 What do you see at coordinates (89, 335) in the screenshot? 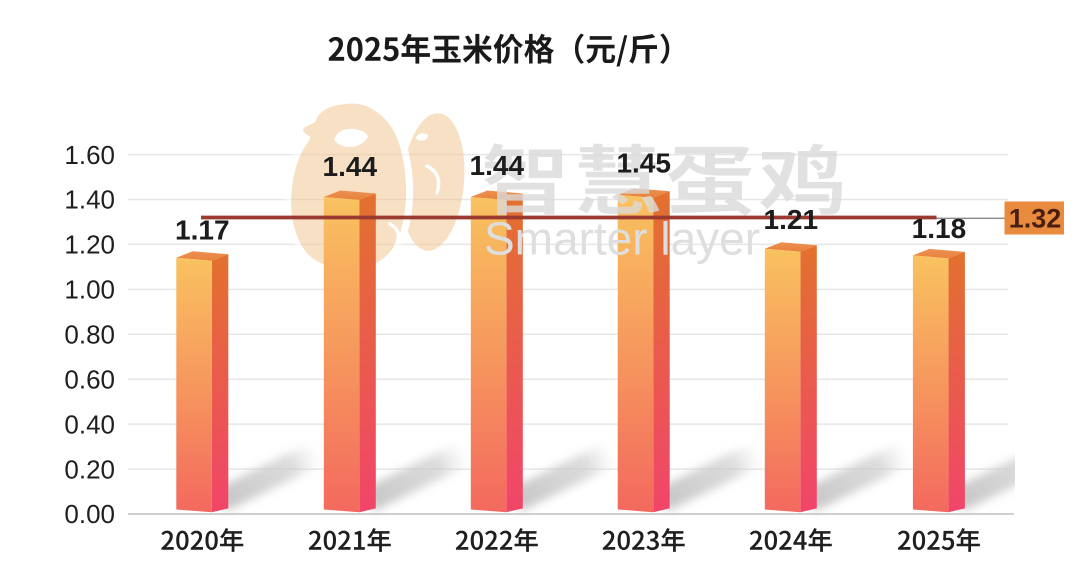
I see `svg-text: 0.80` at bounding box center [89, 335].